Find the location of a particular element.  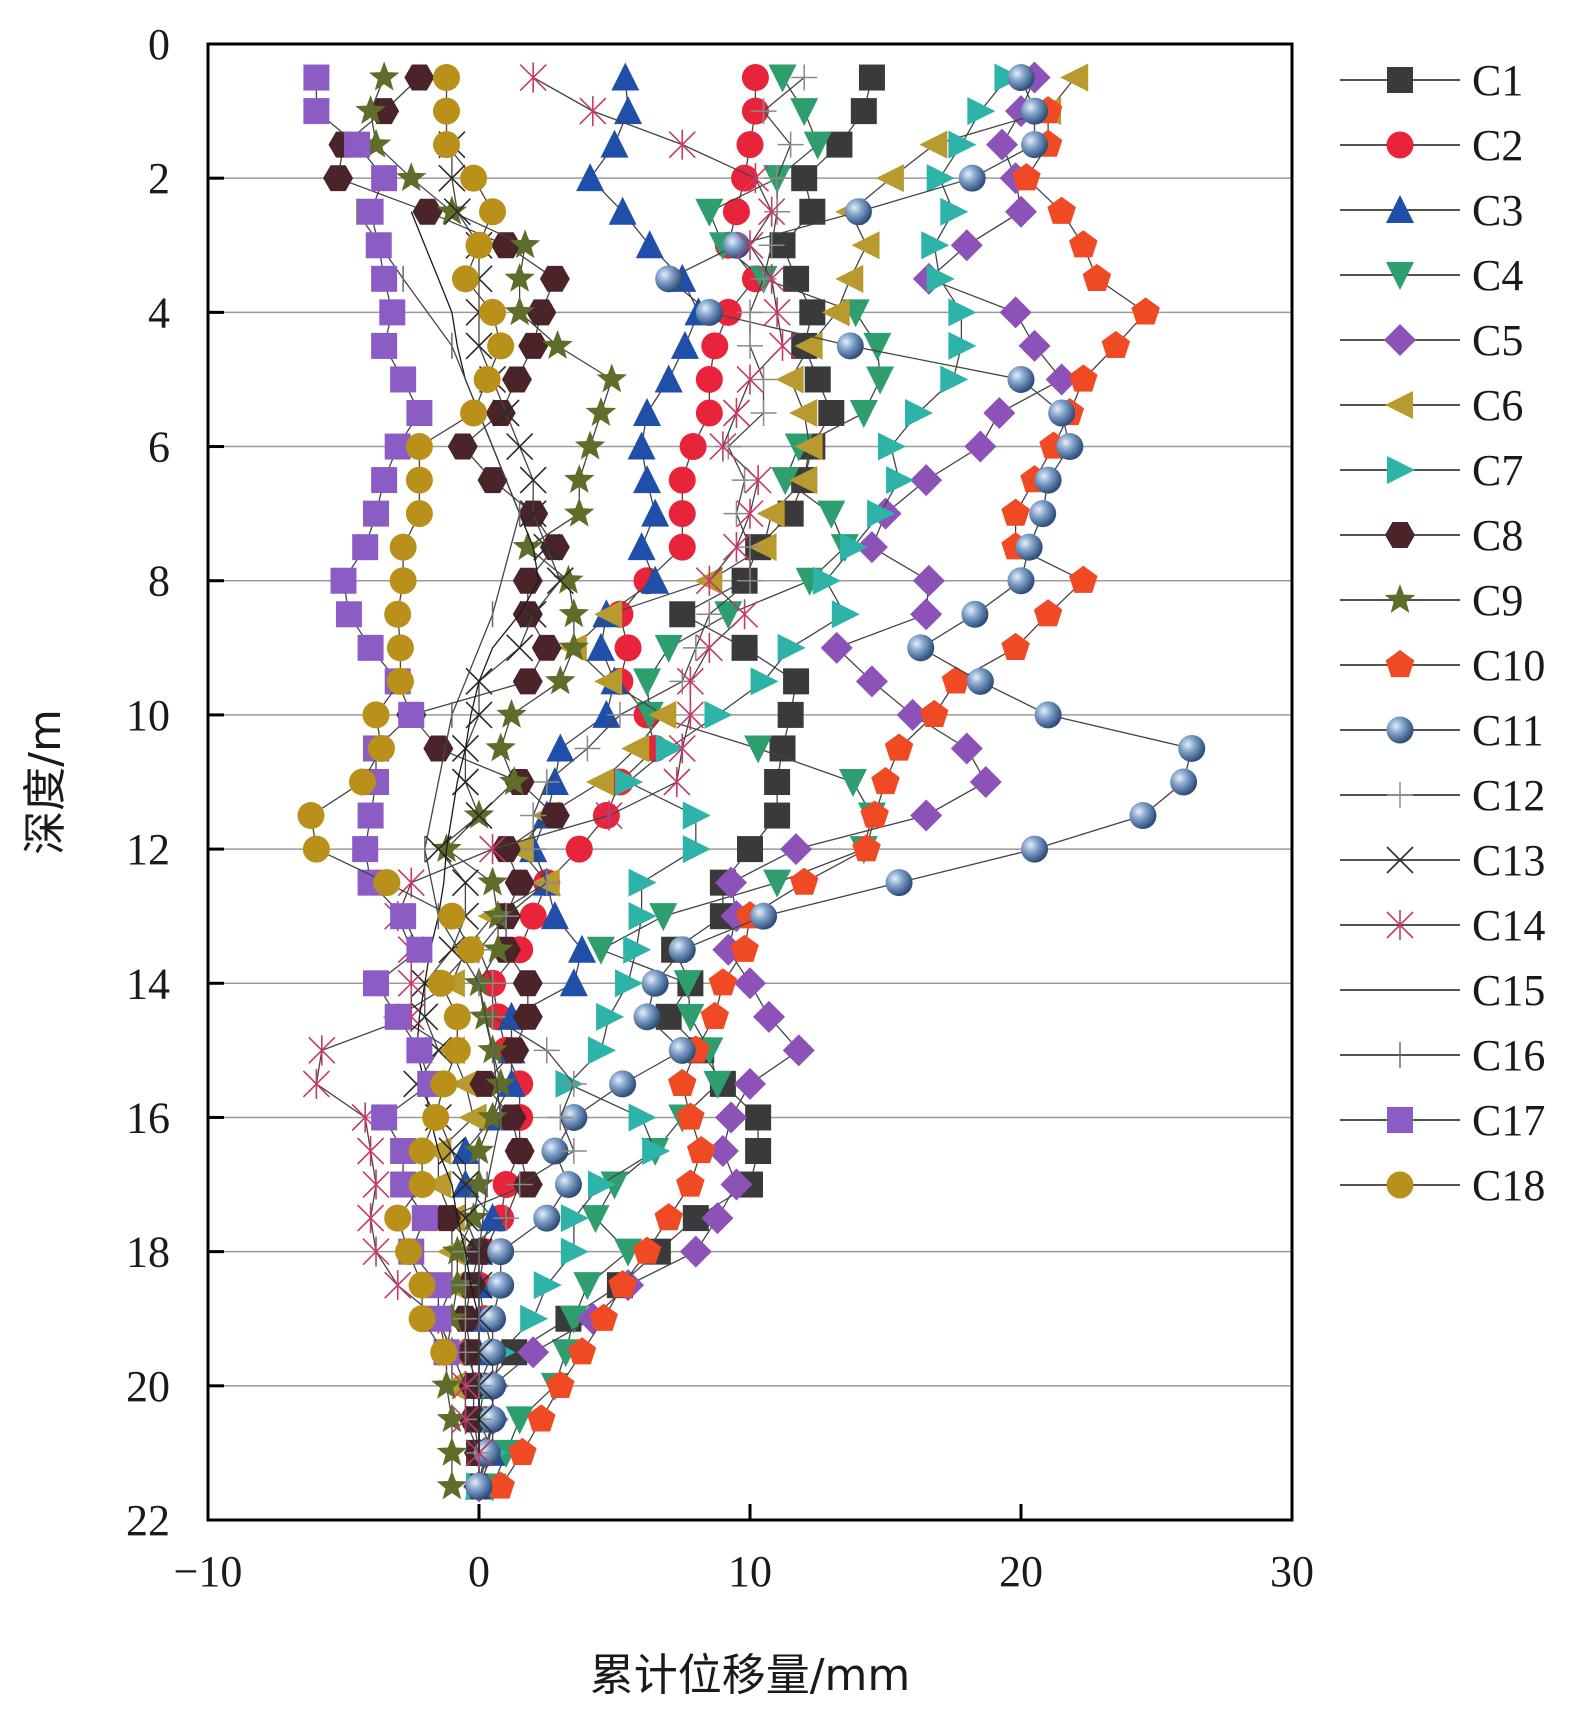

y-tick-label: 12 is located at coordinates (148, 849).